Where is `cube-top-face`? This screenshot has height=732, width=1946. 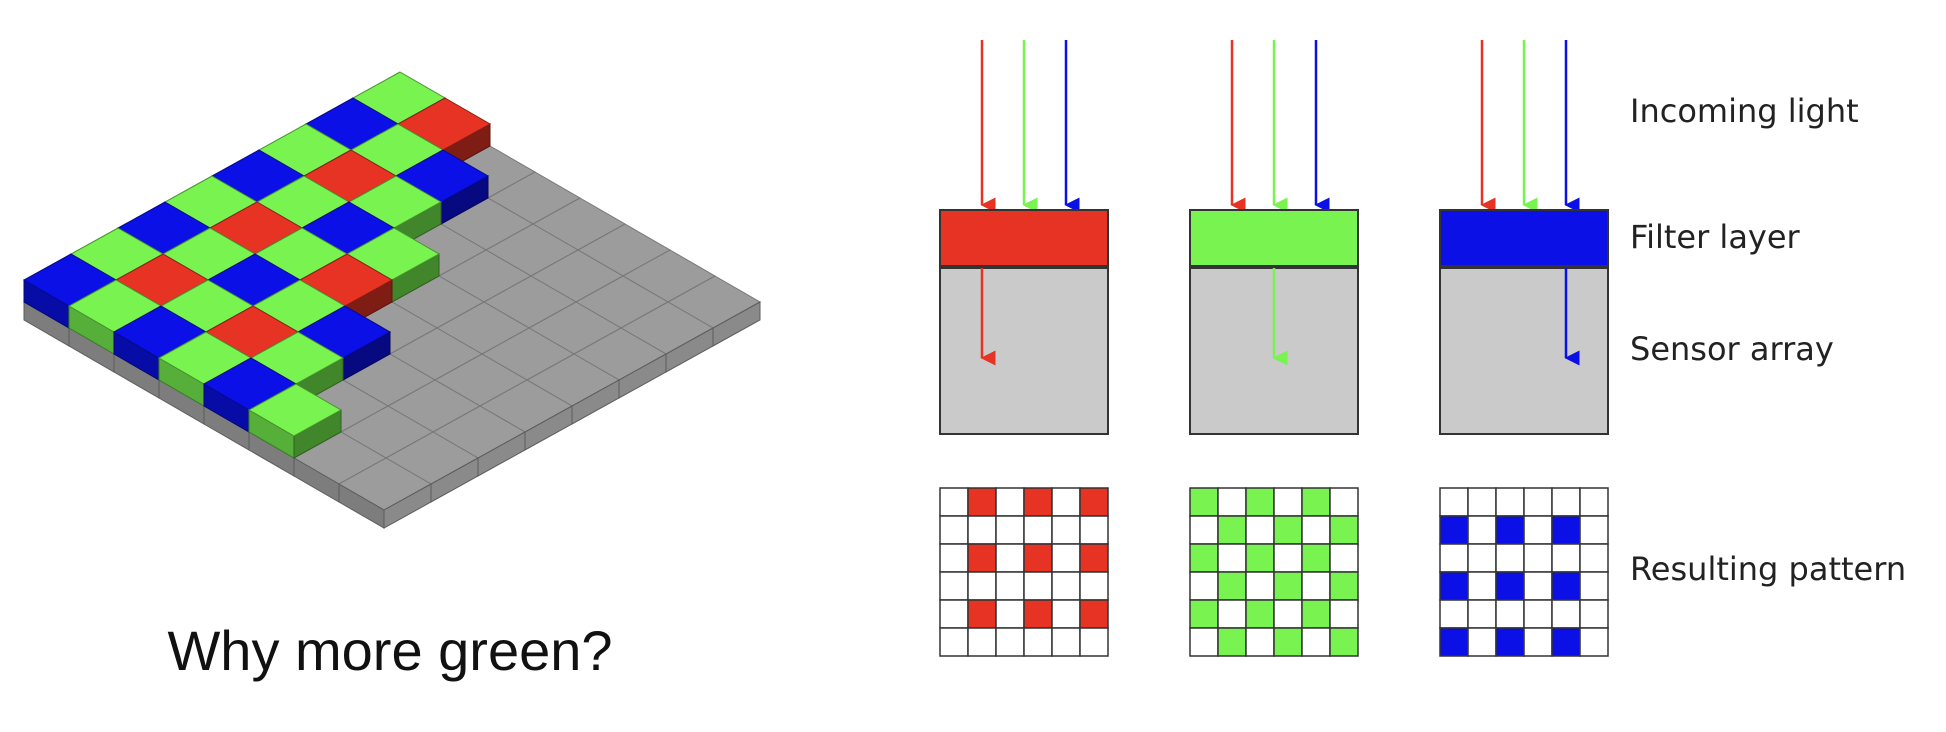
cube-top-face is located at coordinates (295, 410).